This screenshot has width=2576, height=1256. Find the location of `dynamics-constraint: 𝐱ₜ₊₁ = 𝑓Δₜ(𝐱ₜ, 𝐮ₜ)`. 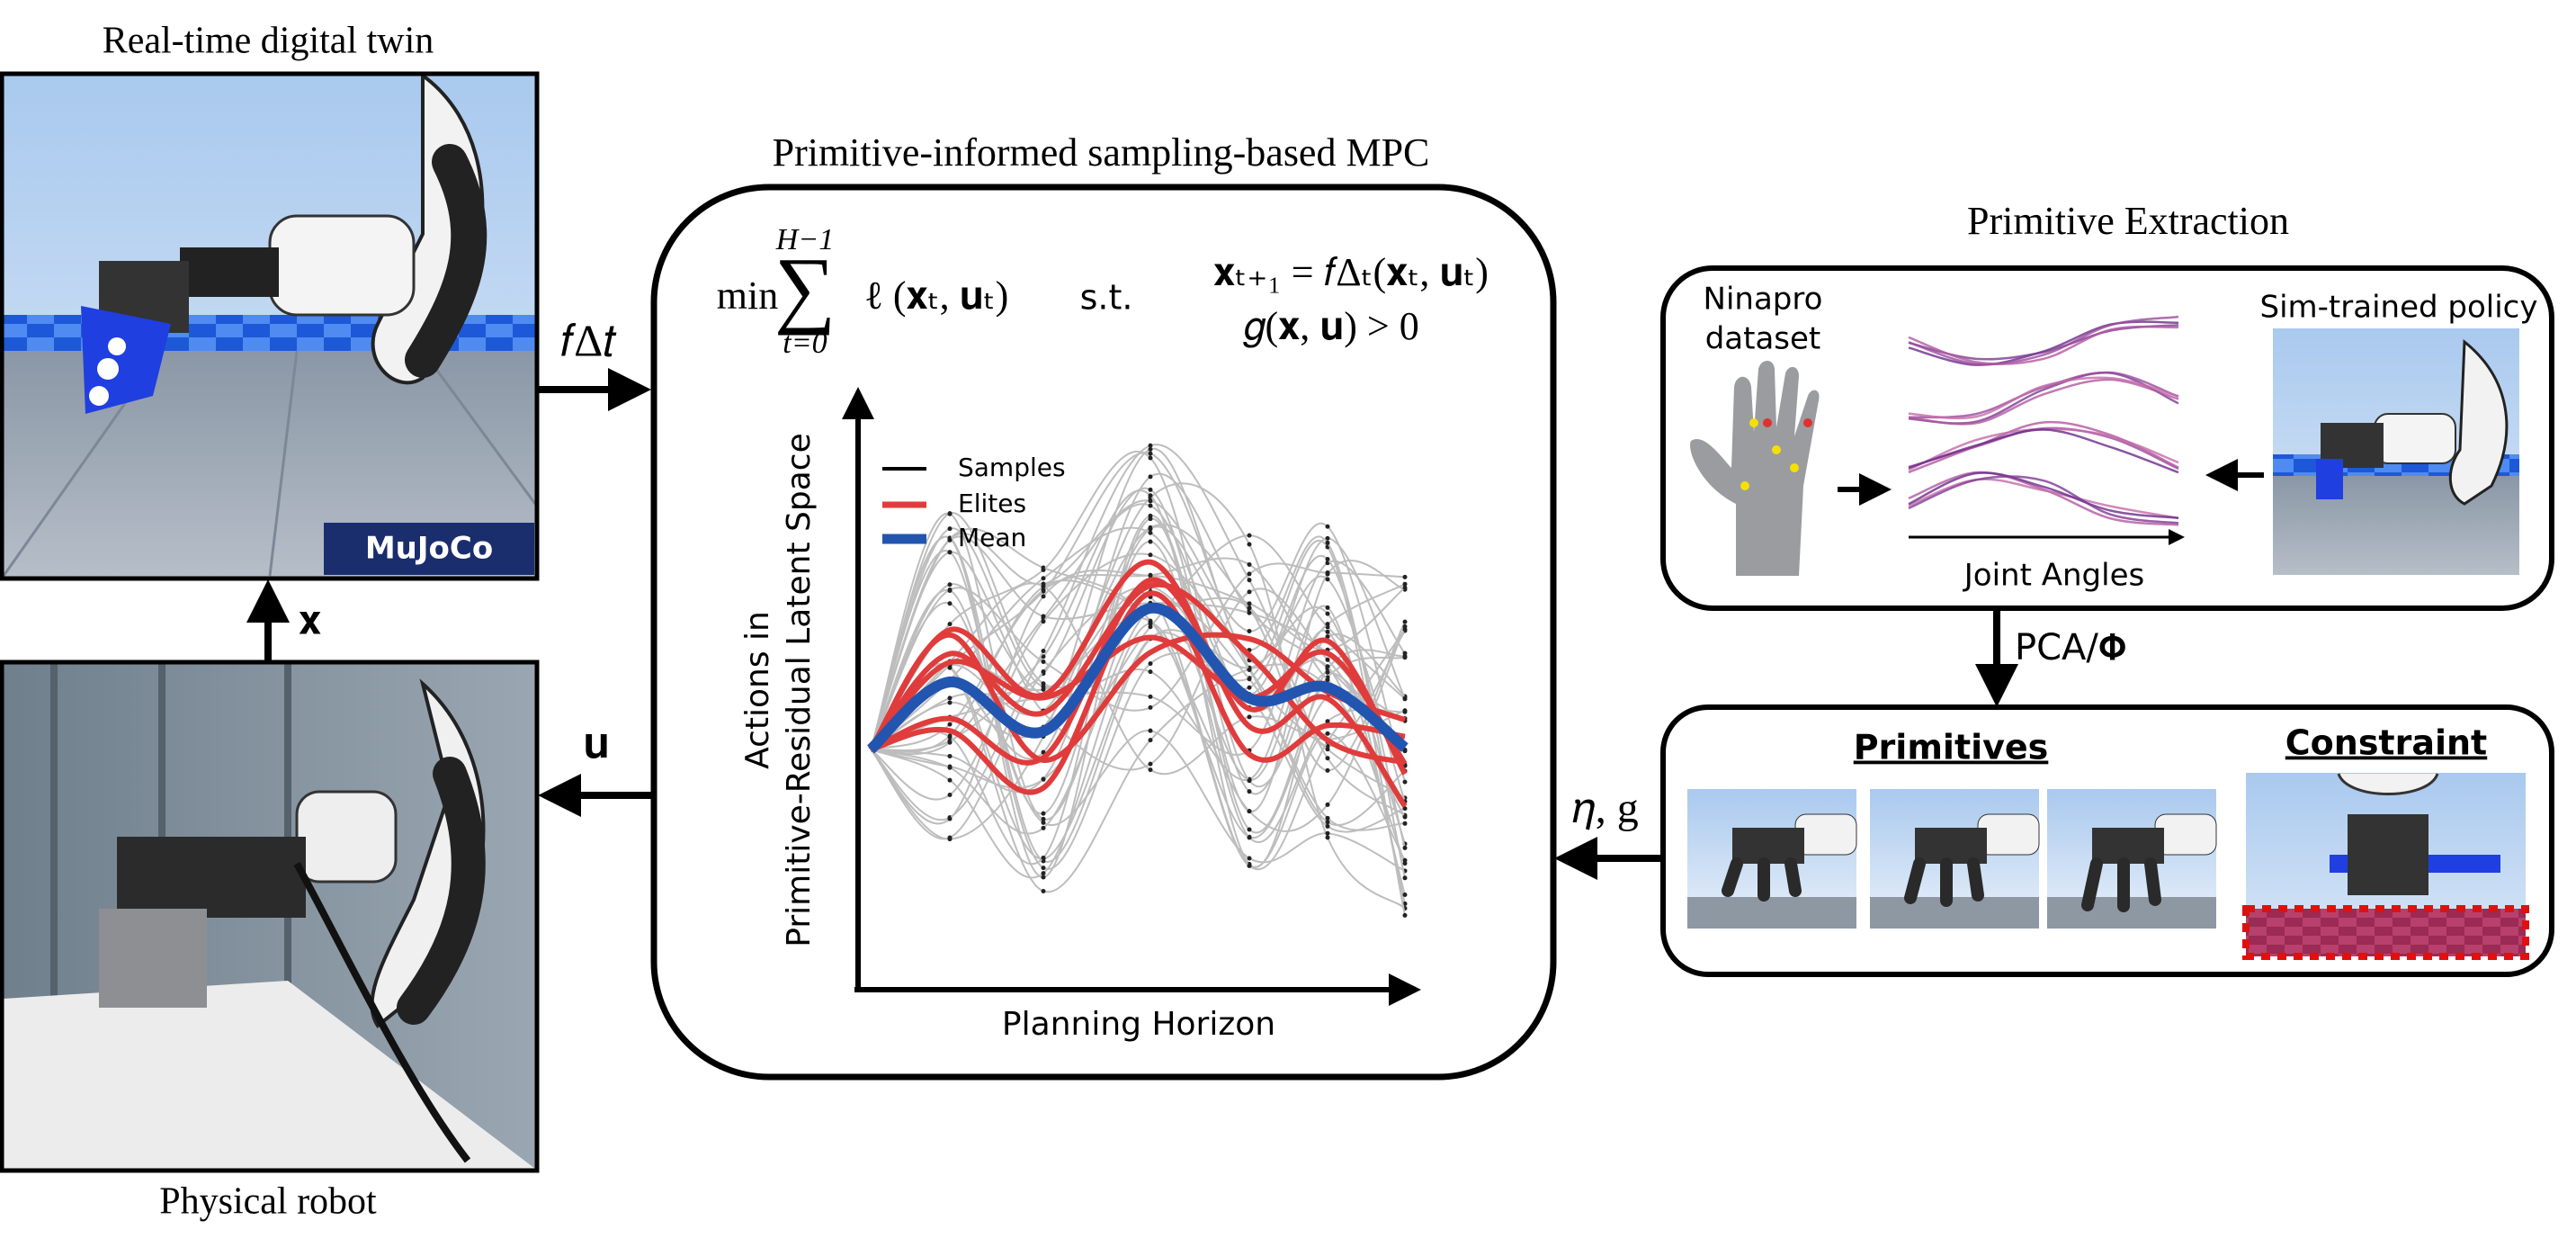

dynamics-constraint: 𝐱ₜ₊₁ = 𝑓Δₜ(𝐱ₜ, 𝐮ₜ) is located at coordinates (1351, 272).